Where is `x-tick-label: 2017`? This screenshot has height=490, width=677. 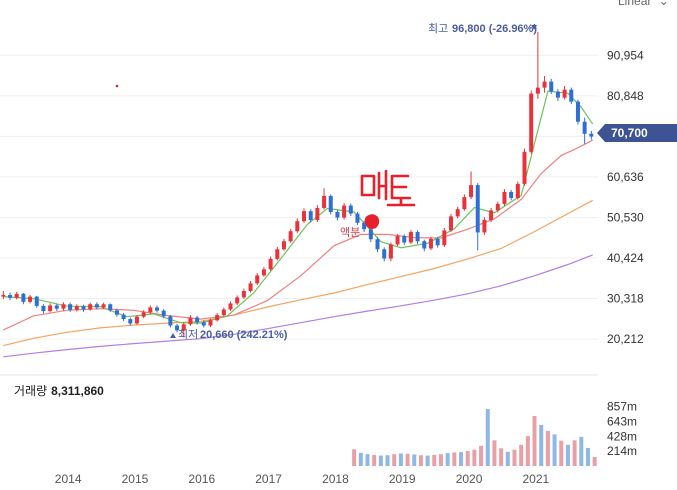
x-tick-label: 2017 is located at coordinates (268, 479).